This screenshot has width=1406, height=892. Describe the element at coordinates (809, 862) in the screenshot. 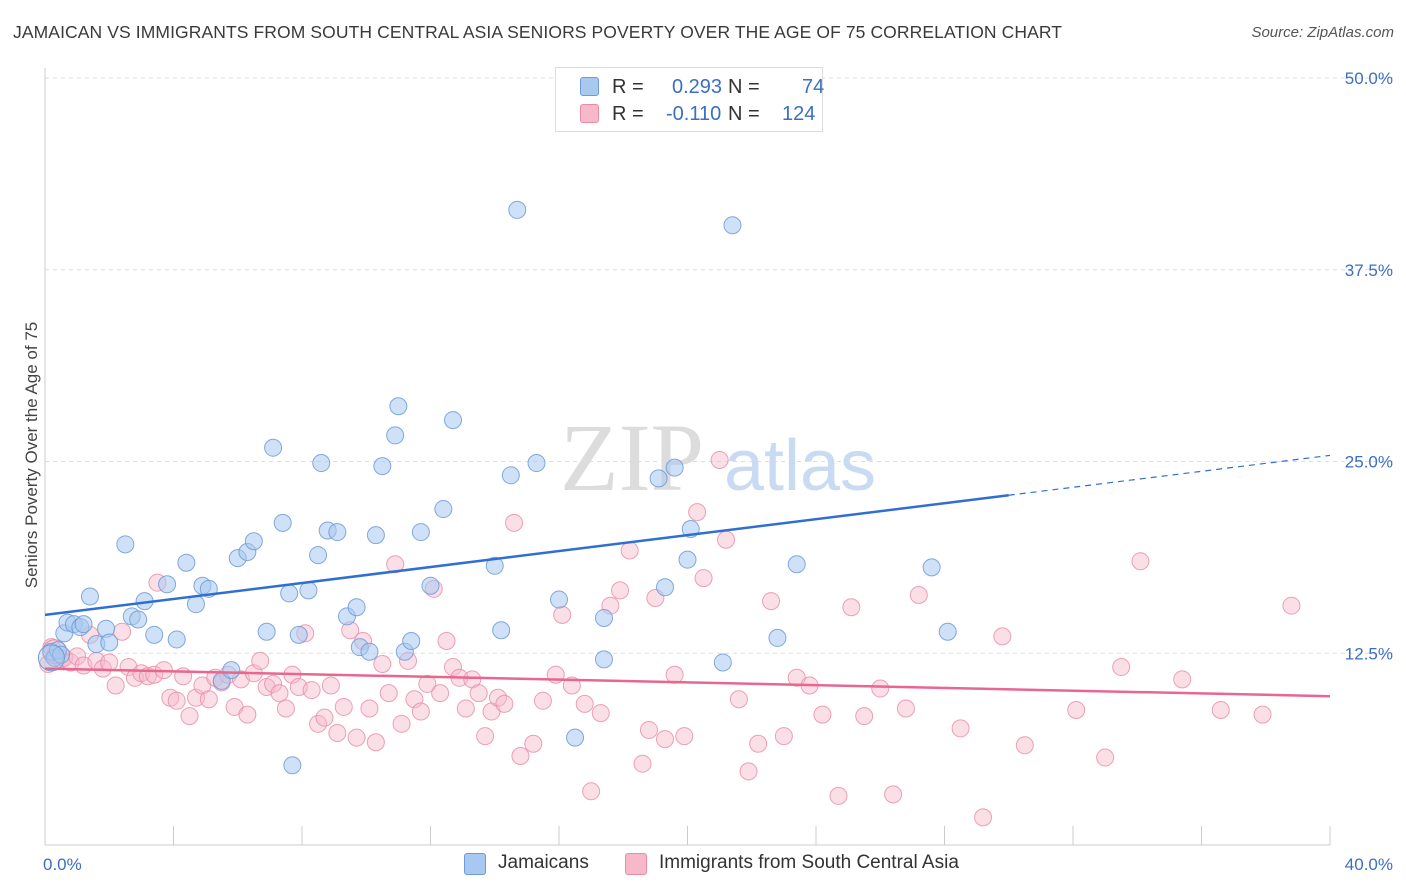

I see `bottom-legend-label: Immigrants from South Central Asia` at that location.